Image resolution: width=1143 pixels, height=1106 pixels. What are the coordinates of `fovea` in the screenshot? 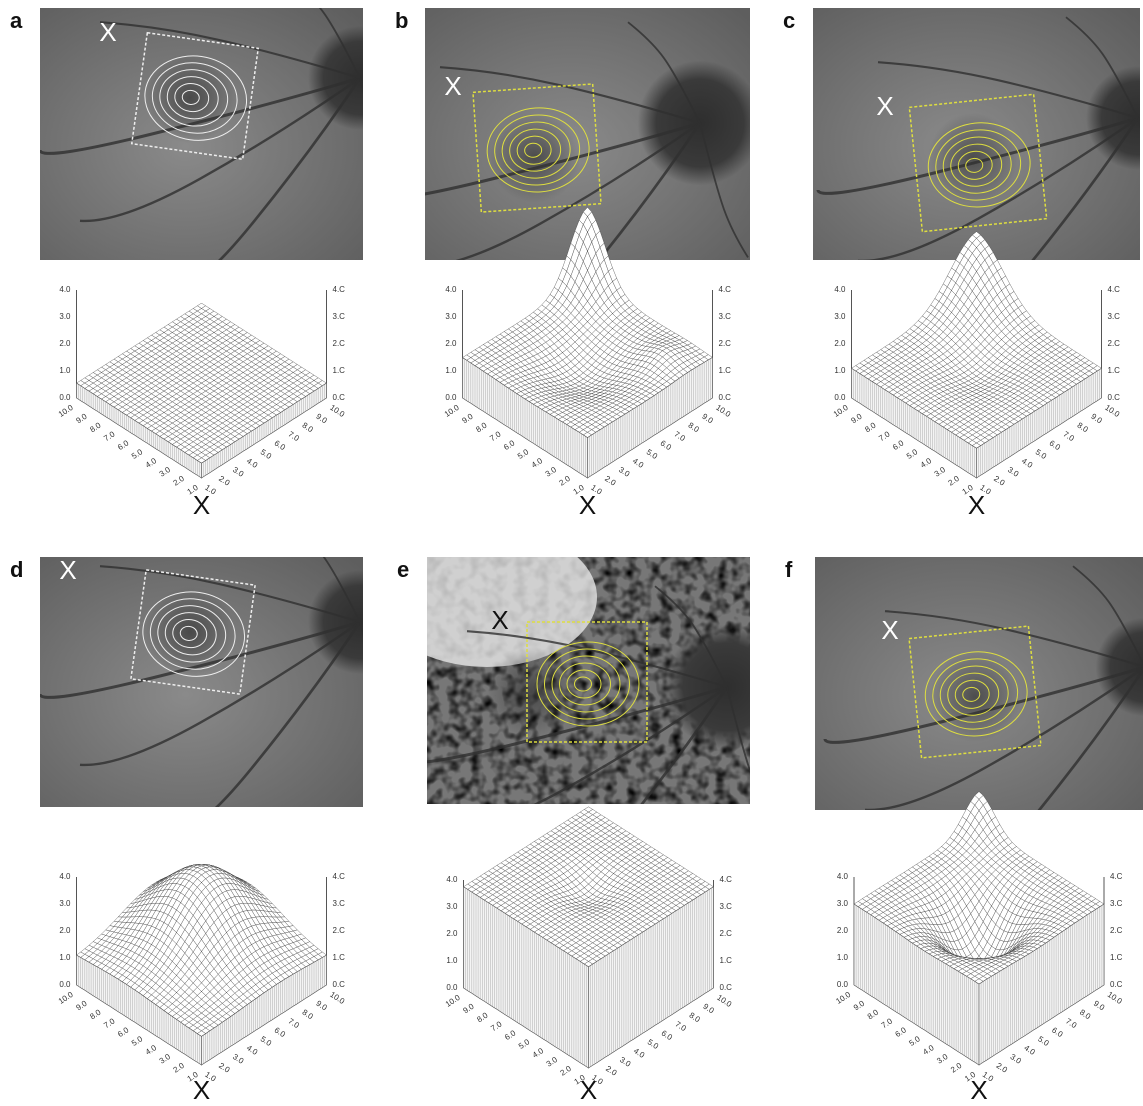 It's located at (190, 98).